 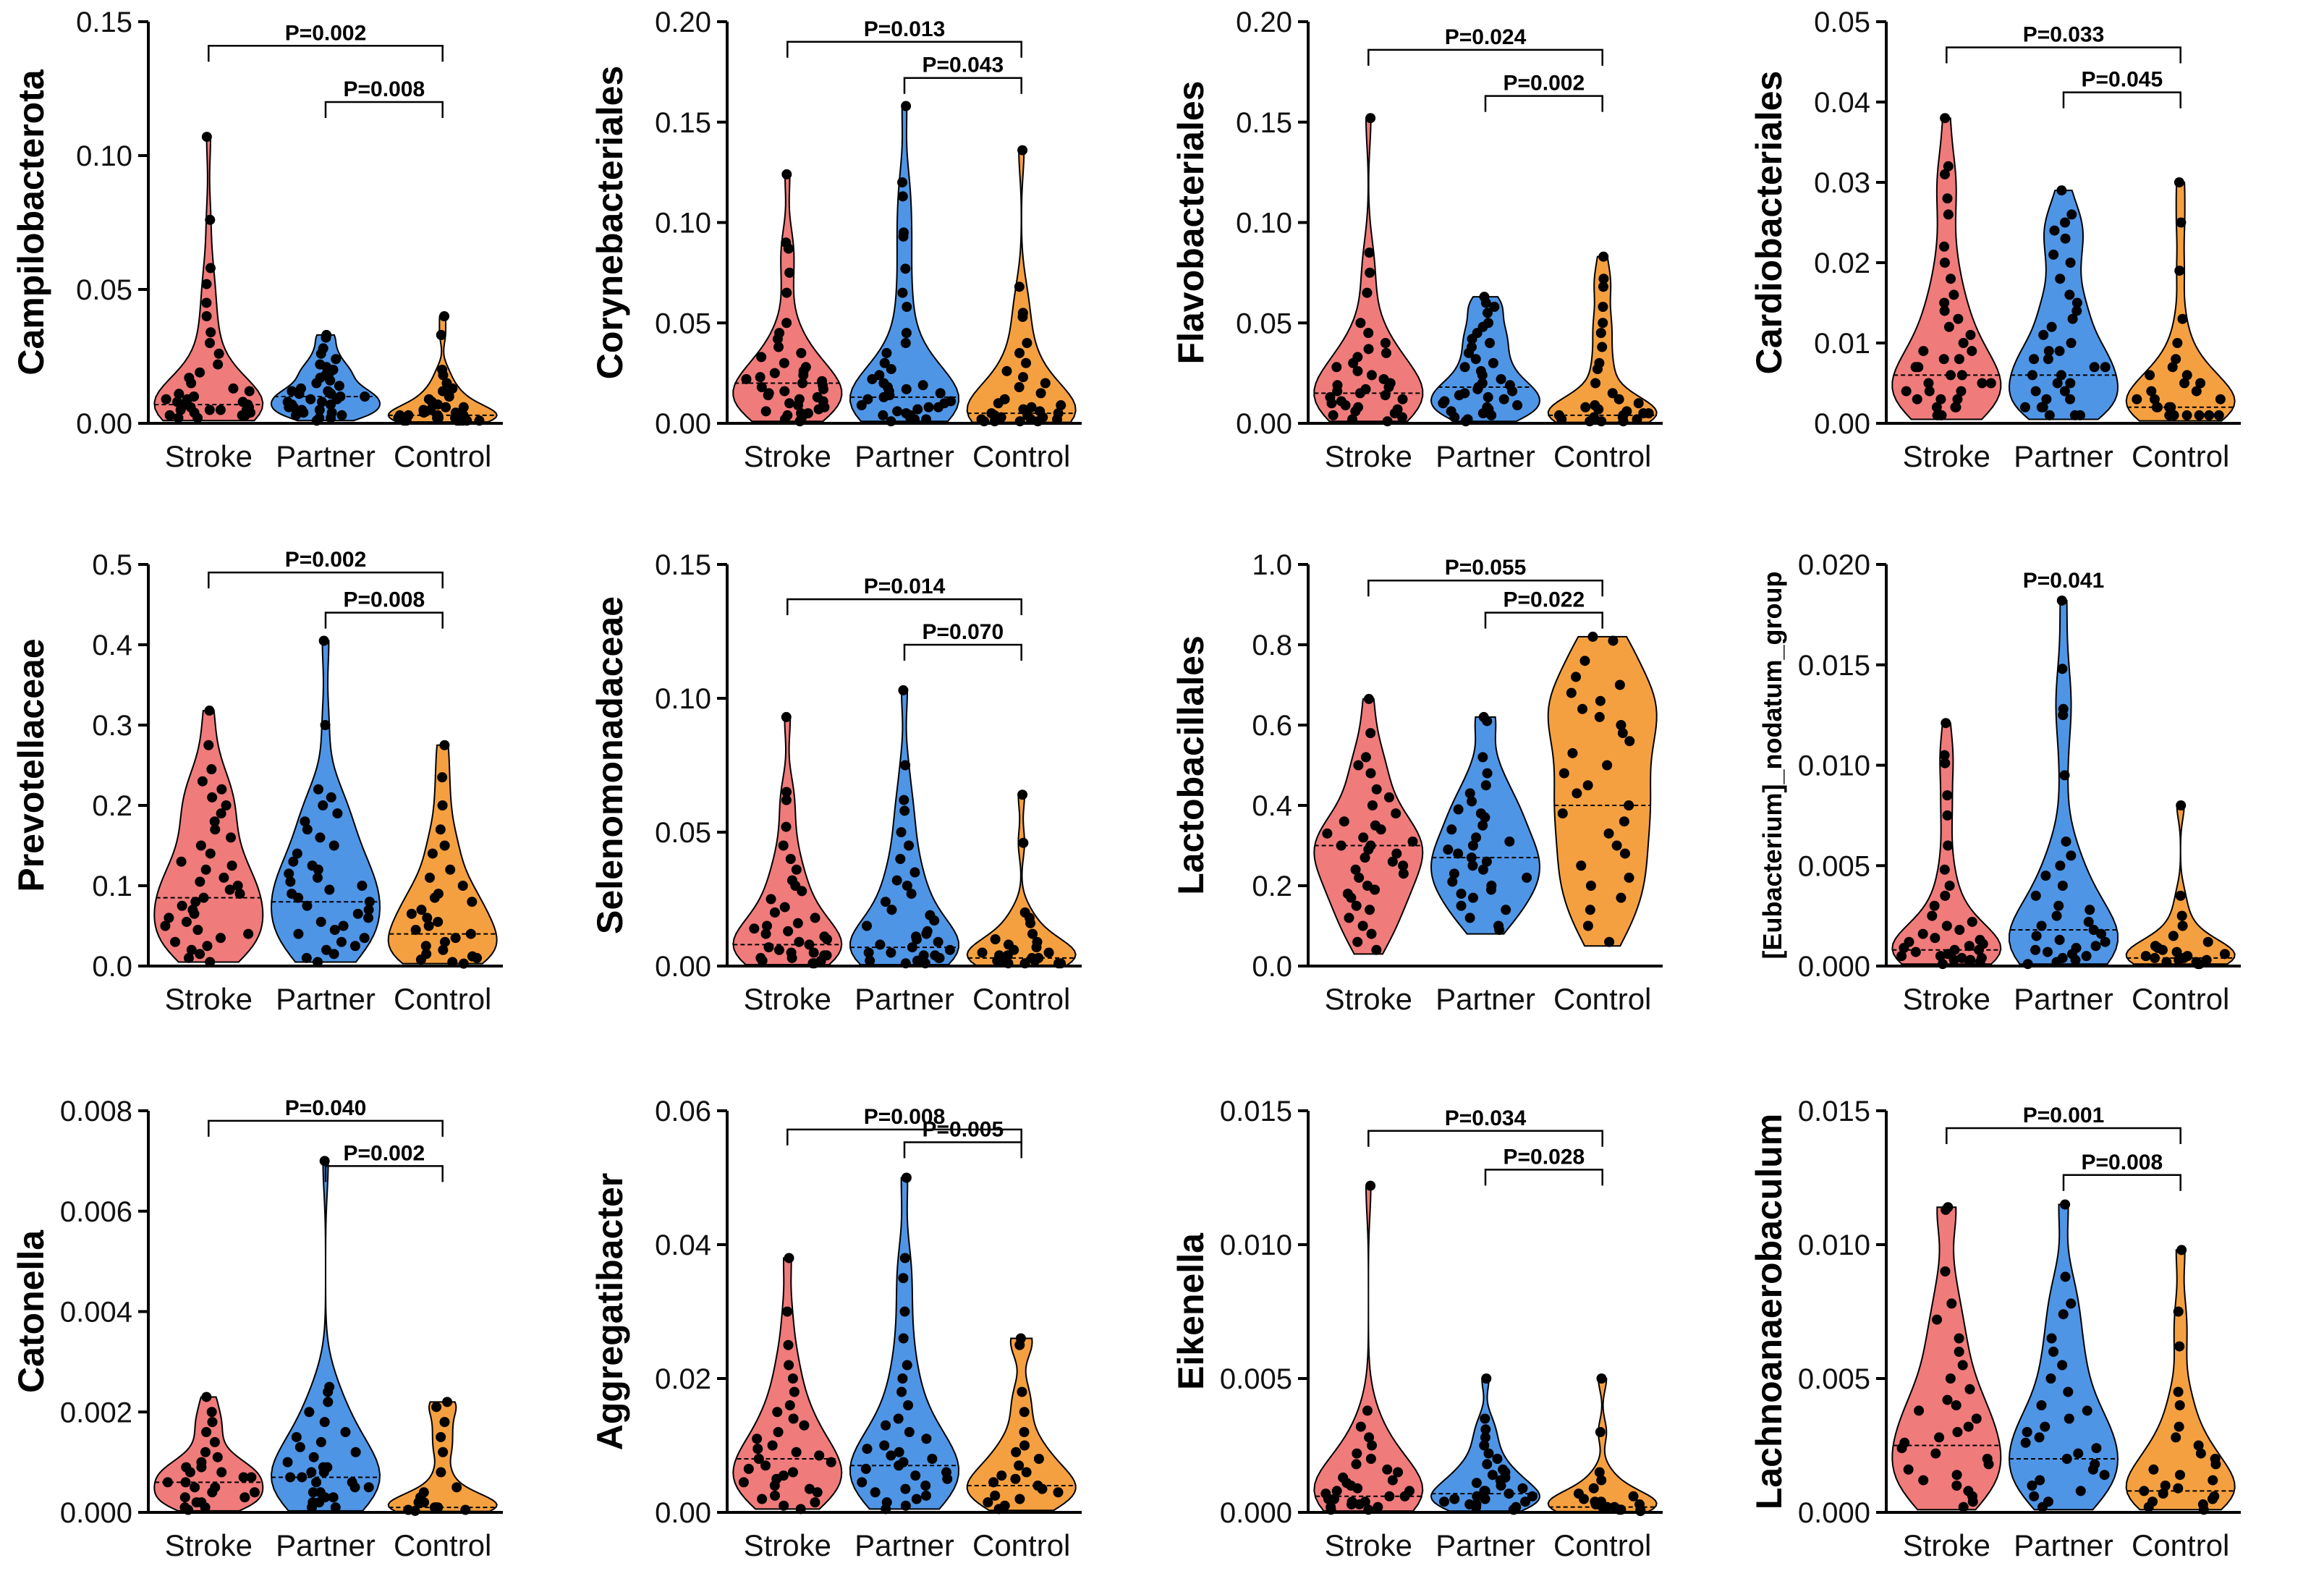 I want to click on y-tick-label: 0.05, so click(x=1842, y=22).